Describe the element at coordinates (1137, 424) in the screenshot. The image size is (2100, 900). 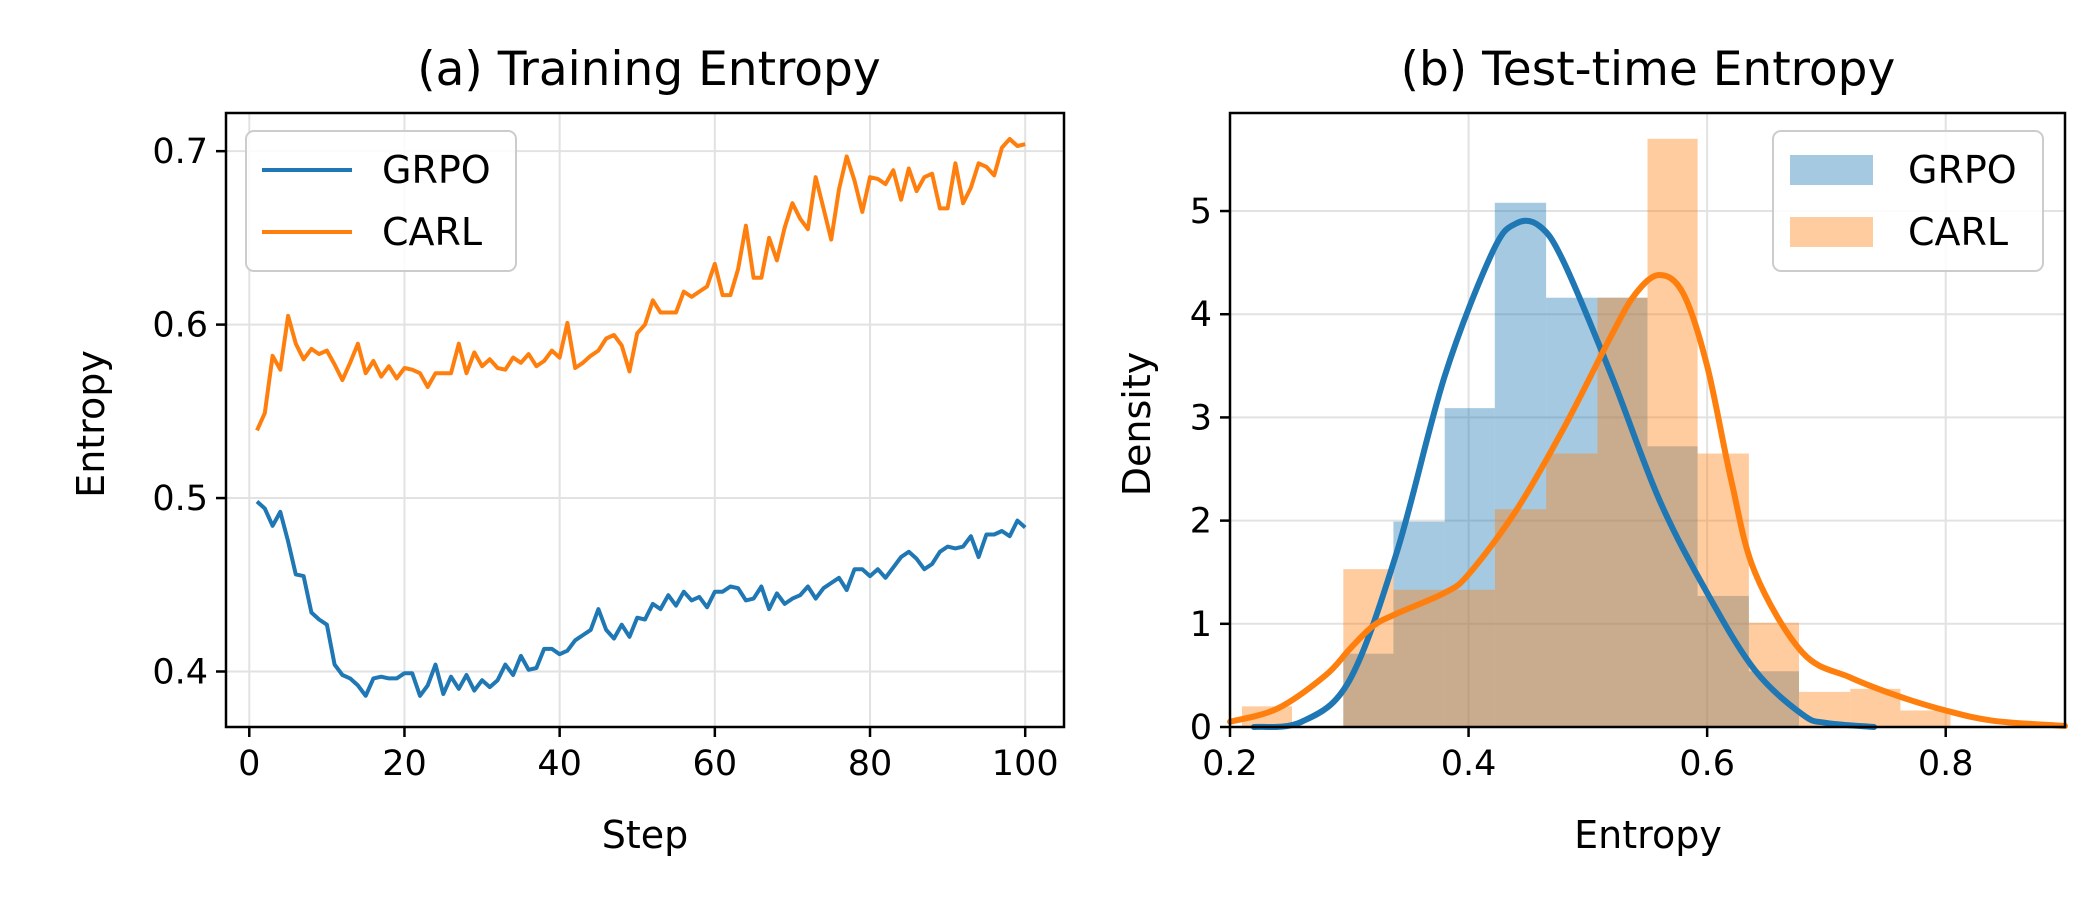
I see `panel-b-ylabel: Density` at that location.